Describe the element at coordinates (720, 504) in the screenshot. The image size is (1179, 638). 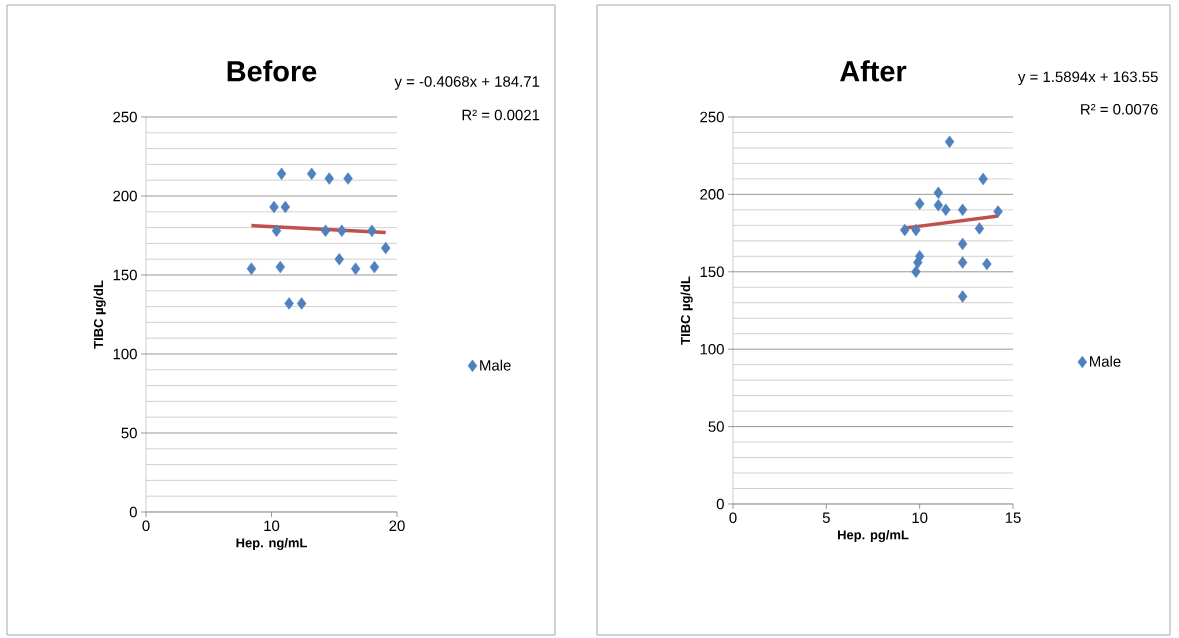
I see `y-tick-label: 0` at that location.